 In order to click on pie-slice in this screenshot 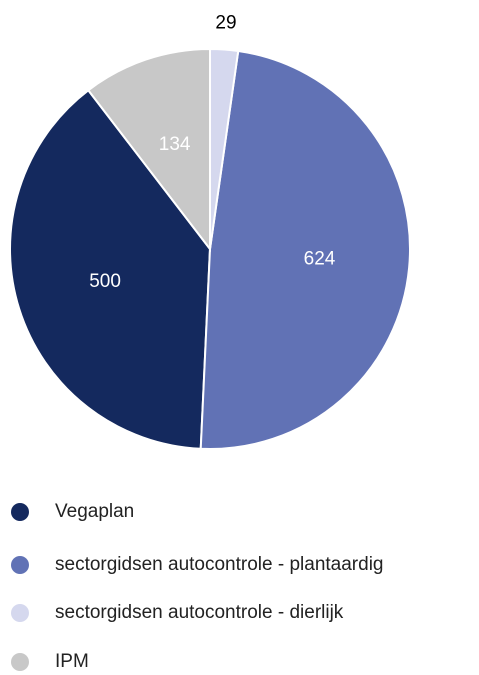, I will do `click(148, 149)`.